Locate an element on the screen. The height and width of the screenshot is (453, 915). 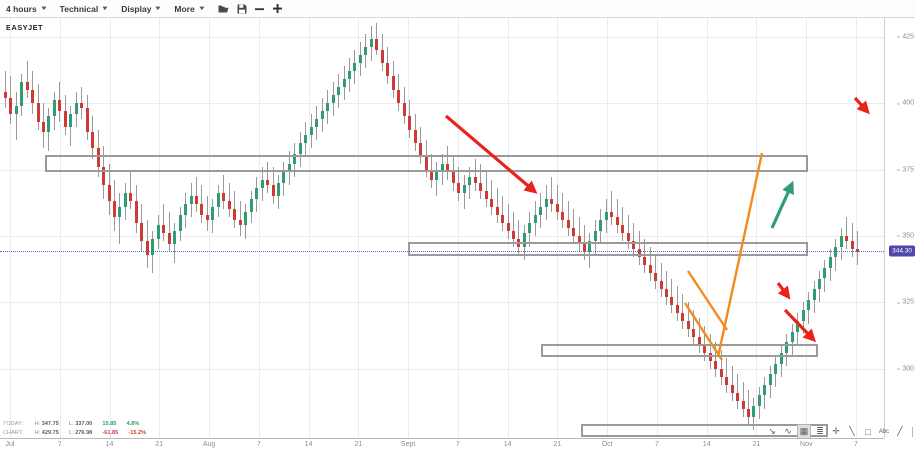
fib-tool: ≣ is located at coordinates (820, 431).